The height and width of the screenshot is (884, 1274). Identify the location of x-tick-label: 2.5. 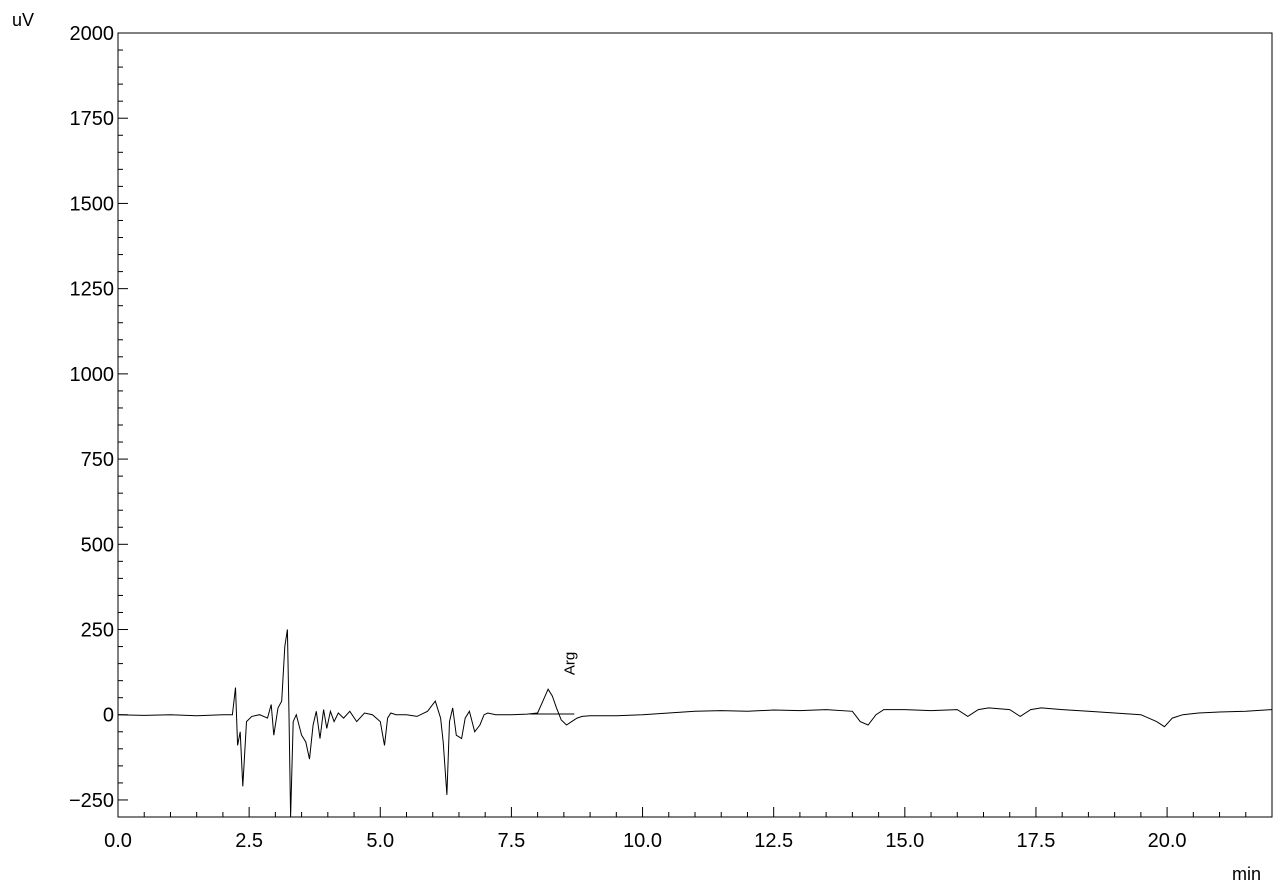
(249, 841).